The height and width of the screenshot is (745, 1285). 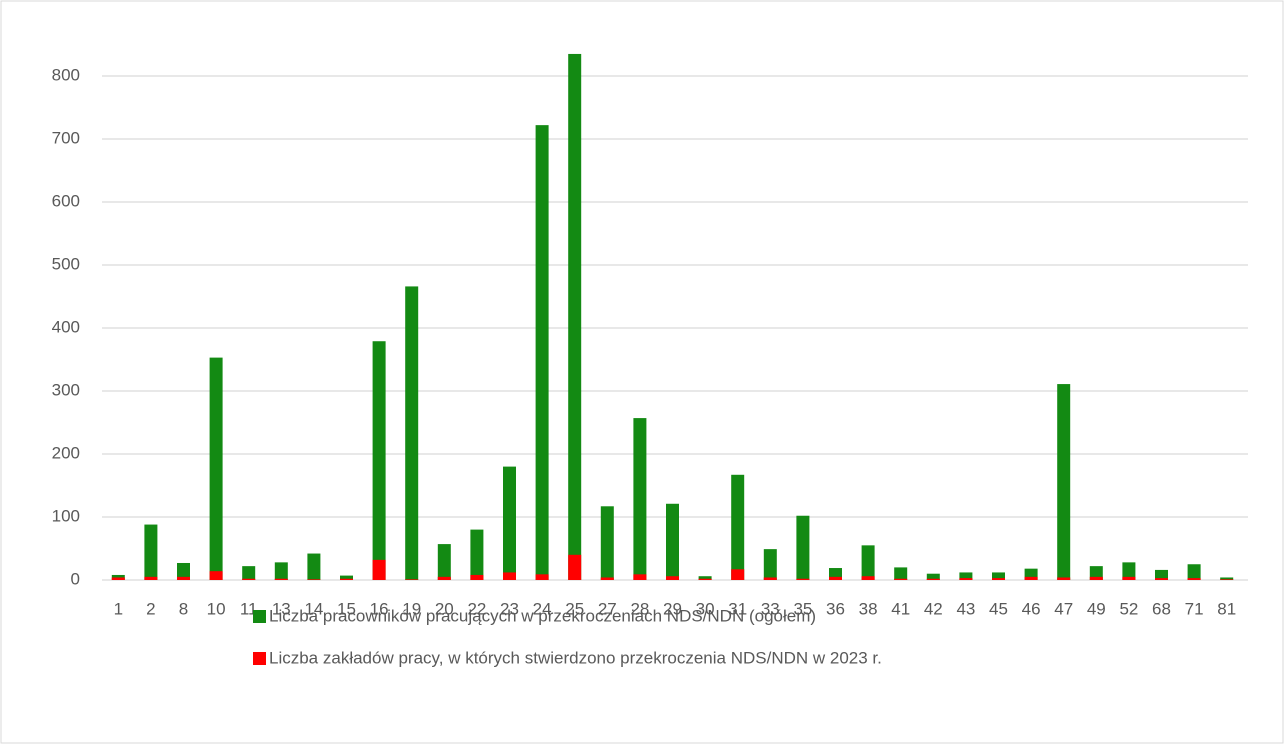 What do you see at coordinates (509, 608) in the screenshot?
I see `x-tick-label: 23` at bounding box center [509, 608].